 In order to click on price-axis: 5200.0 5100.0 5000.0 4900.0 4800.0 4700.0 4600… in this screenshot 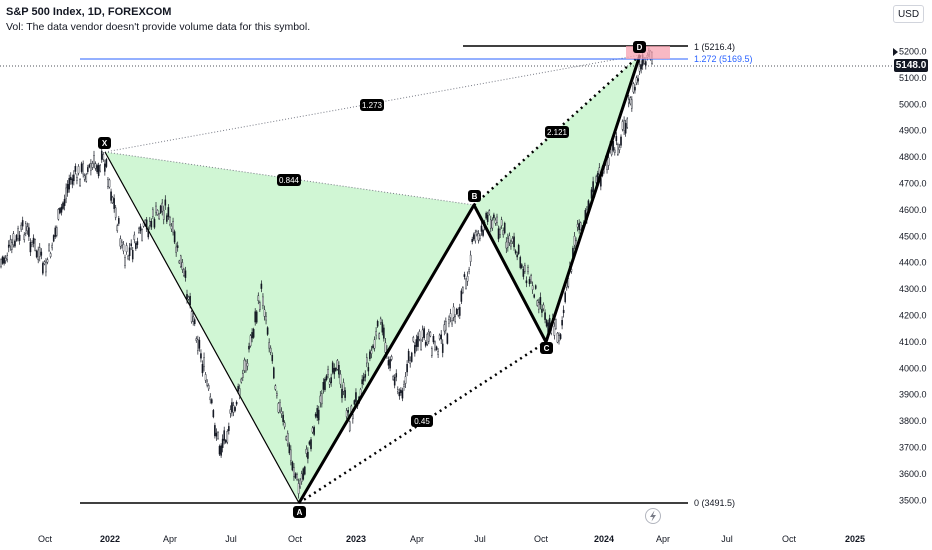, I will do `click(913, 276)`.